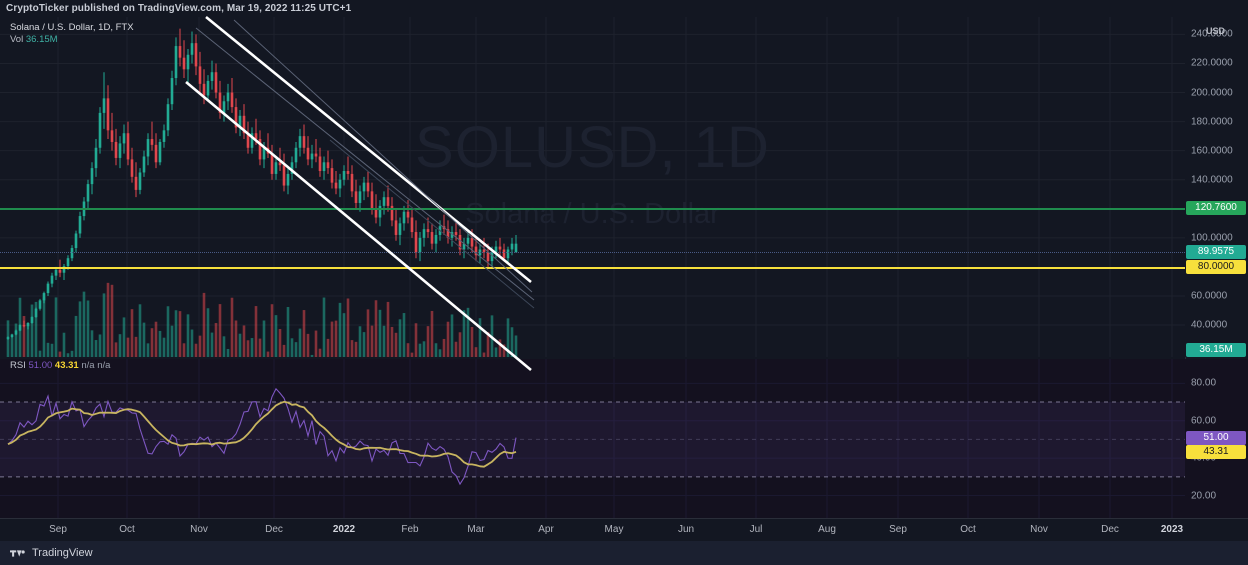 This screenshot has width=1248, height=565. I want to click on time-axis-tick: 2023, so click(1172, 529).